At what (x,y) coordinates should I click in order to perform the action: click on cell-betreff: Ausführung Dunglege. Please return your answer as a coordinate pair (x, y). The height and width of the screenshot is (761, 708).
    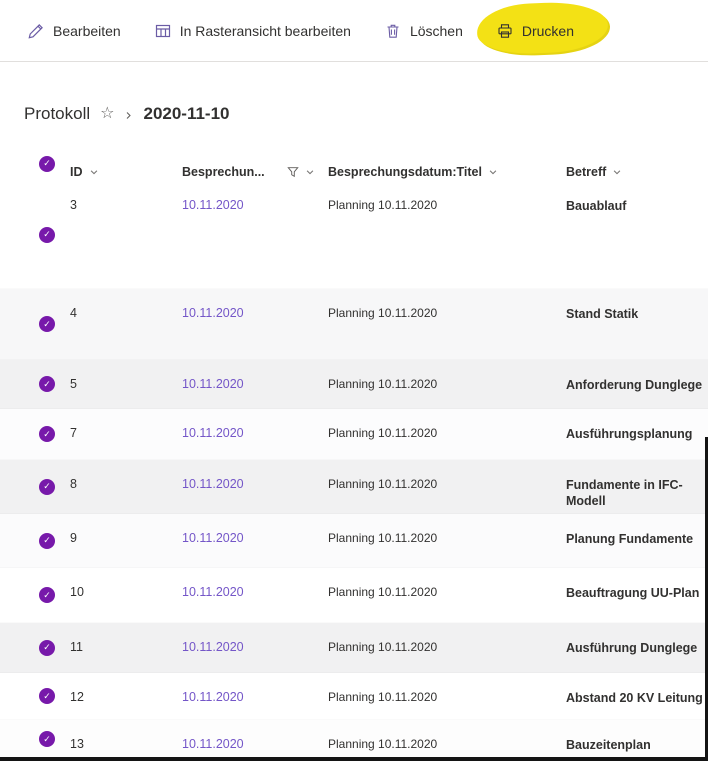
    Looking at the image, I should click on (632, 648).